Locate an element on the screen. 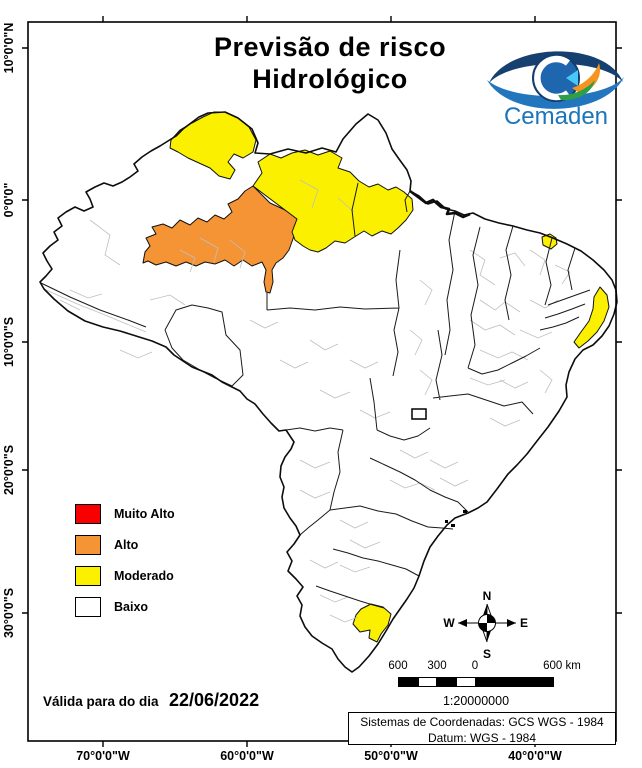 The image size is (642, 768). compass-w-label: W is located at coordinates (449, 623).